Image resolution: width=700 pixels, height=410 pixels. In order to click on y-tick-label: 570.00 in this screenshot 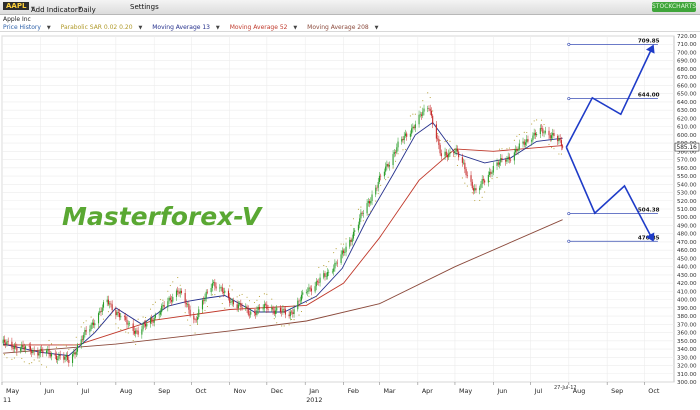, I will do `click(687, 161)`.